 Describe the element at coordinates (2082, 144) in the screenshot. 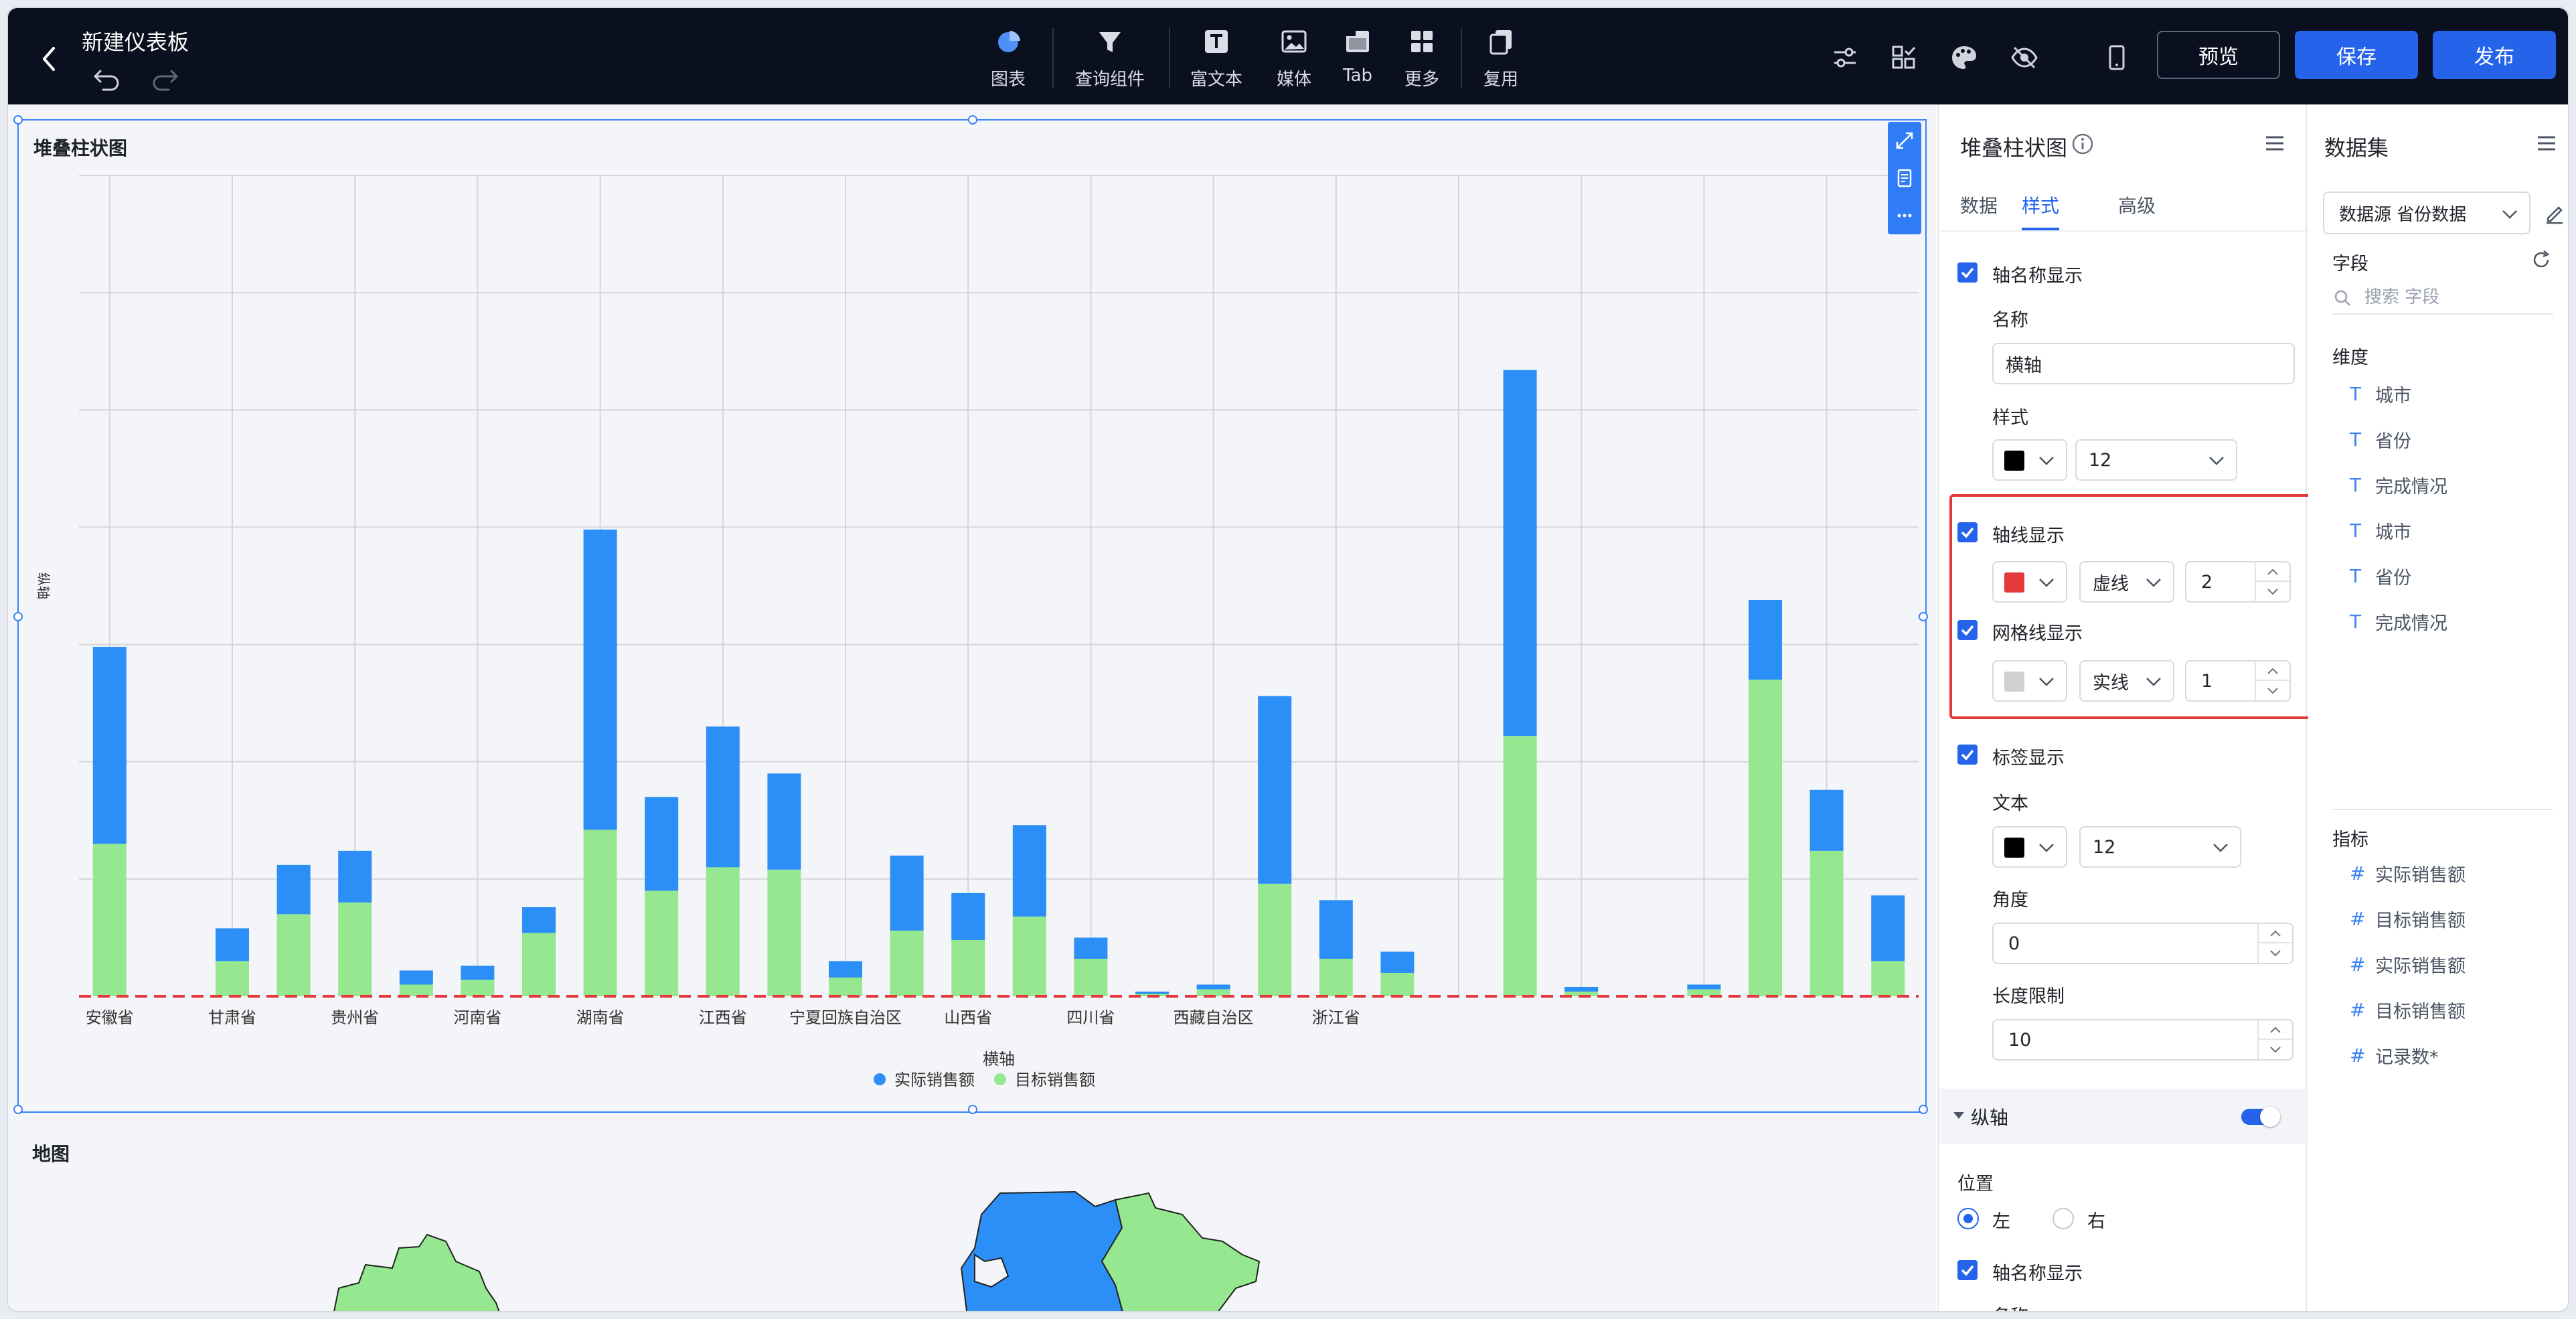

I see `info-icon` at that location.